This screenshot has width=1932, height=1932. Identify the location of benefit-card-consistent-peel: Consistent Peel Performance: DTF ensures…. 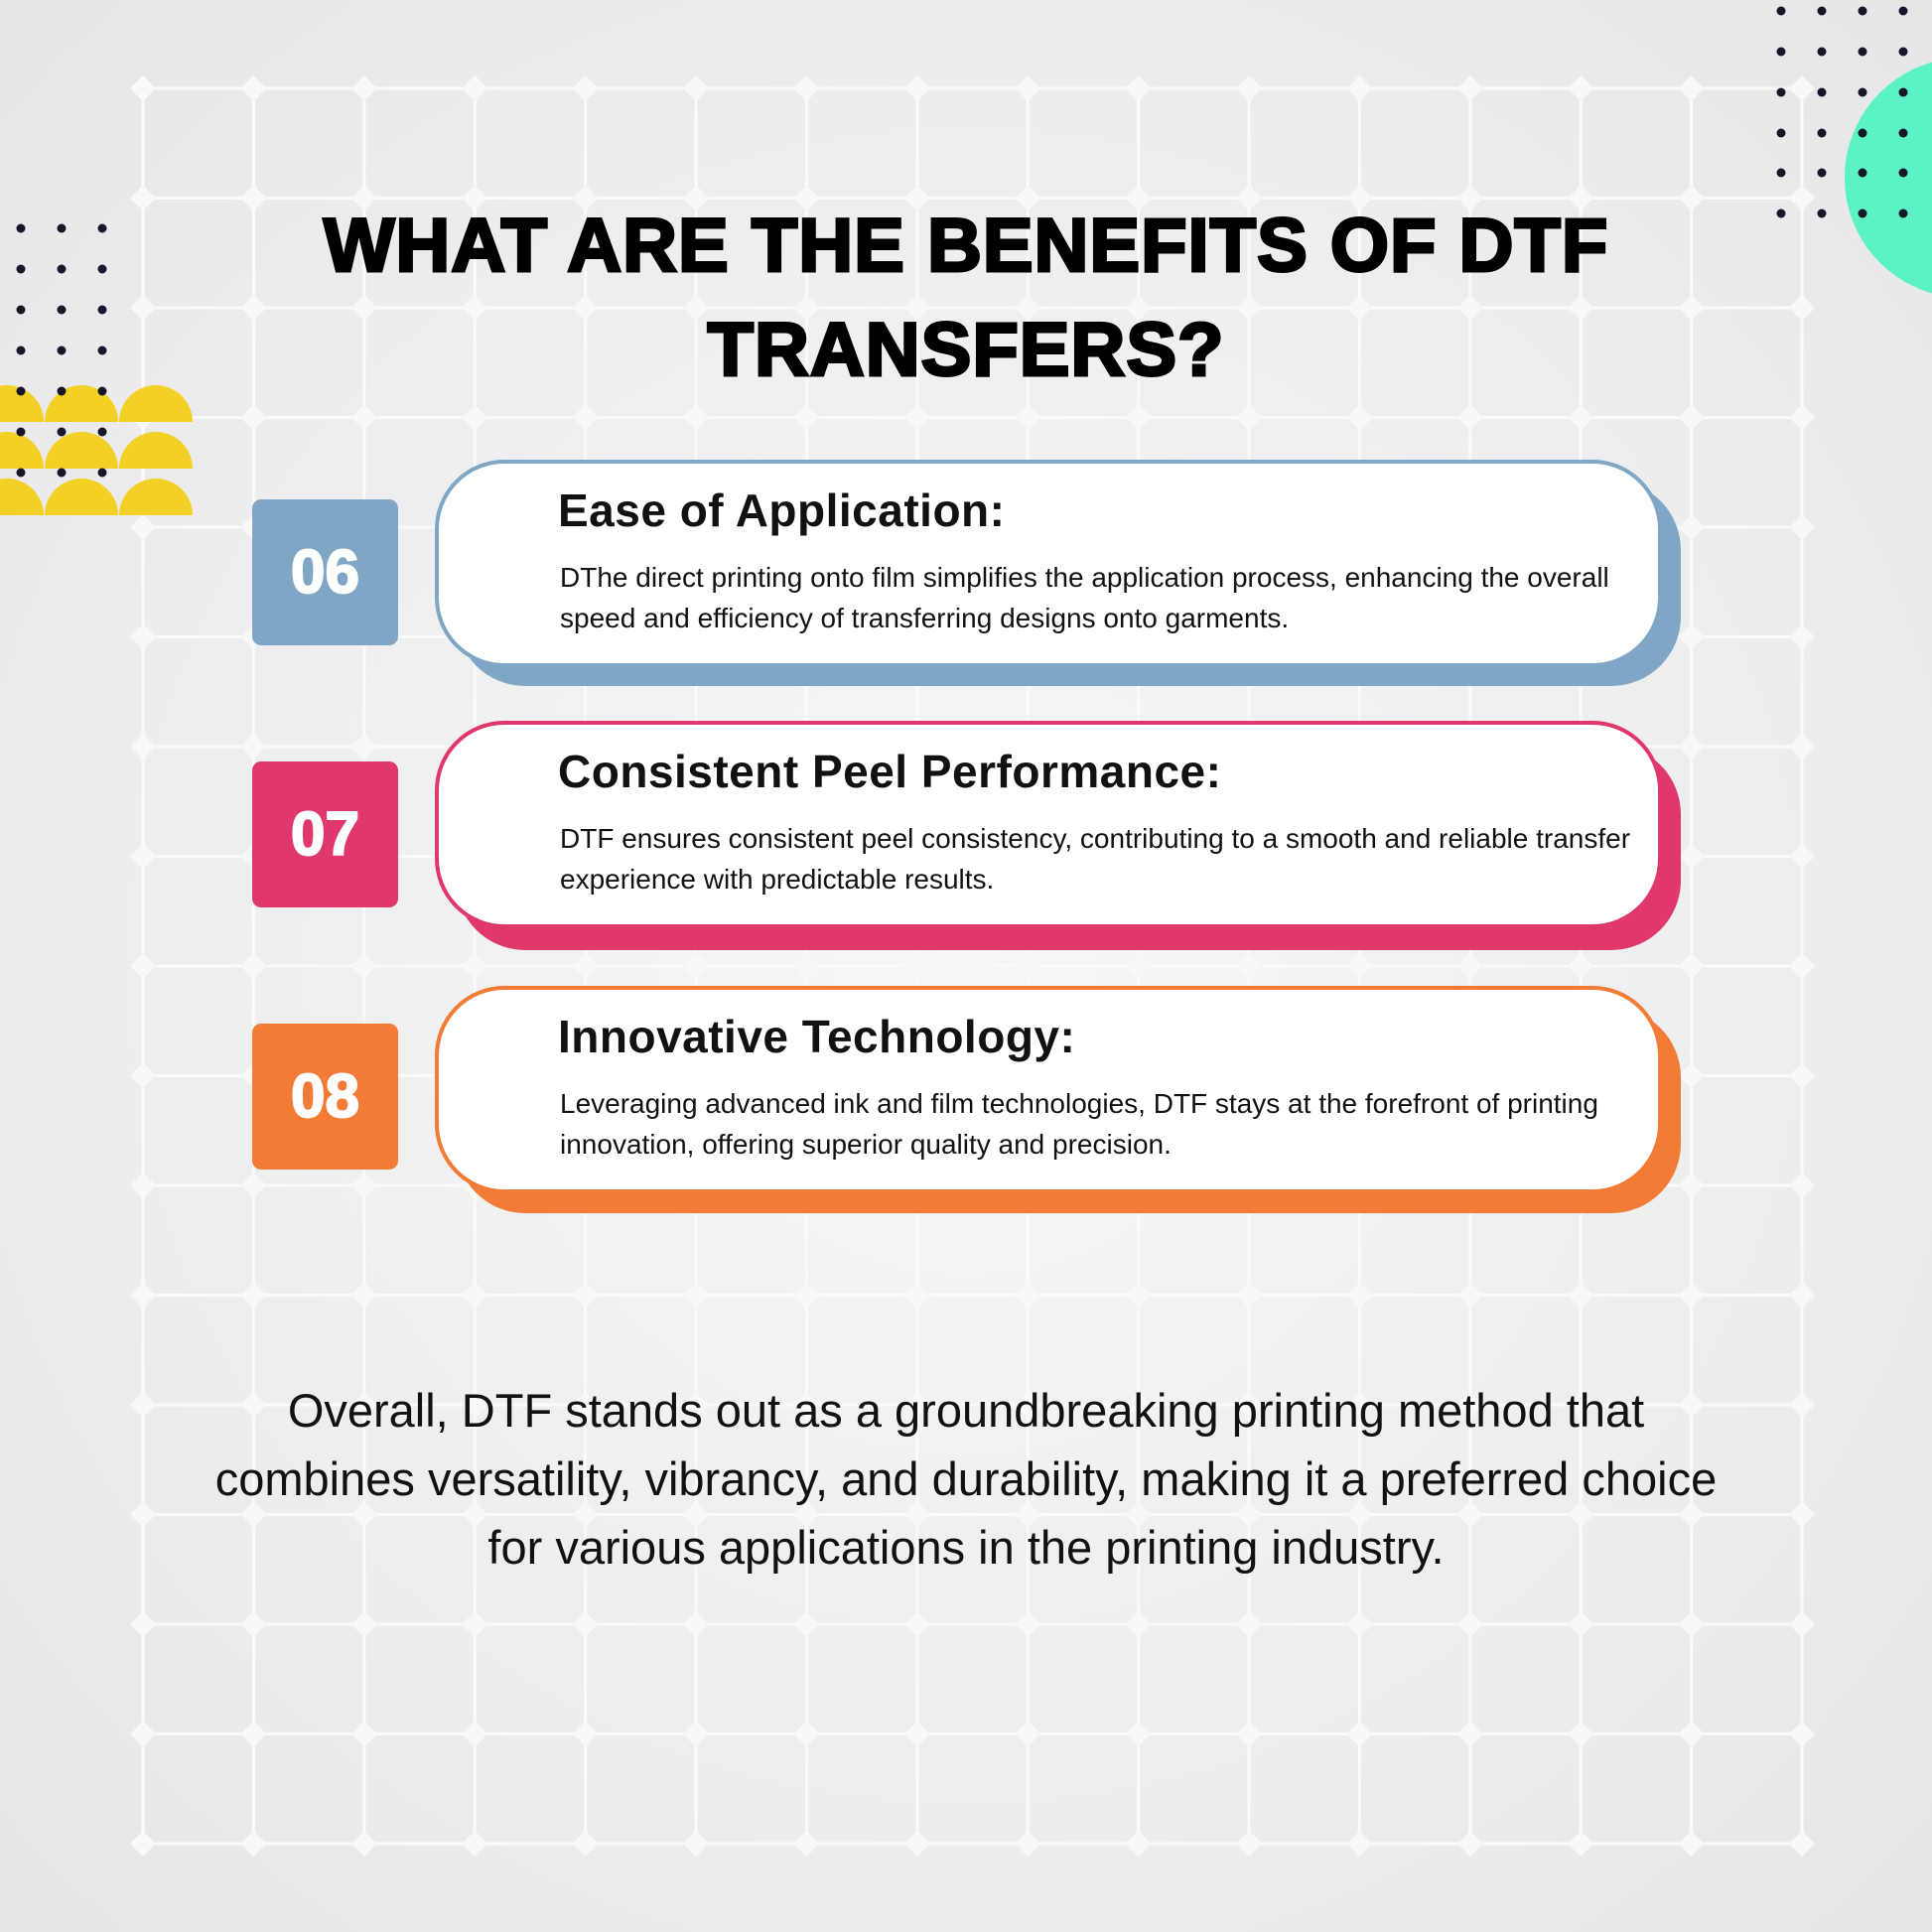
(1048, 825).